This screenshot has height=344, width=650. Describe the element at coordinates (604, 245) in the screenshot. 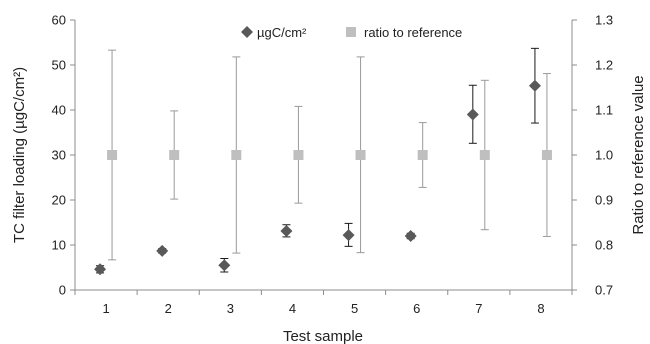

I see `y-right-tick-label: 0.8` at that location.